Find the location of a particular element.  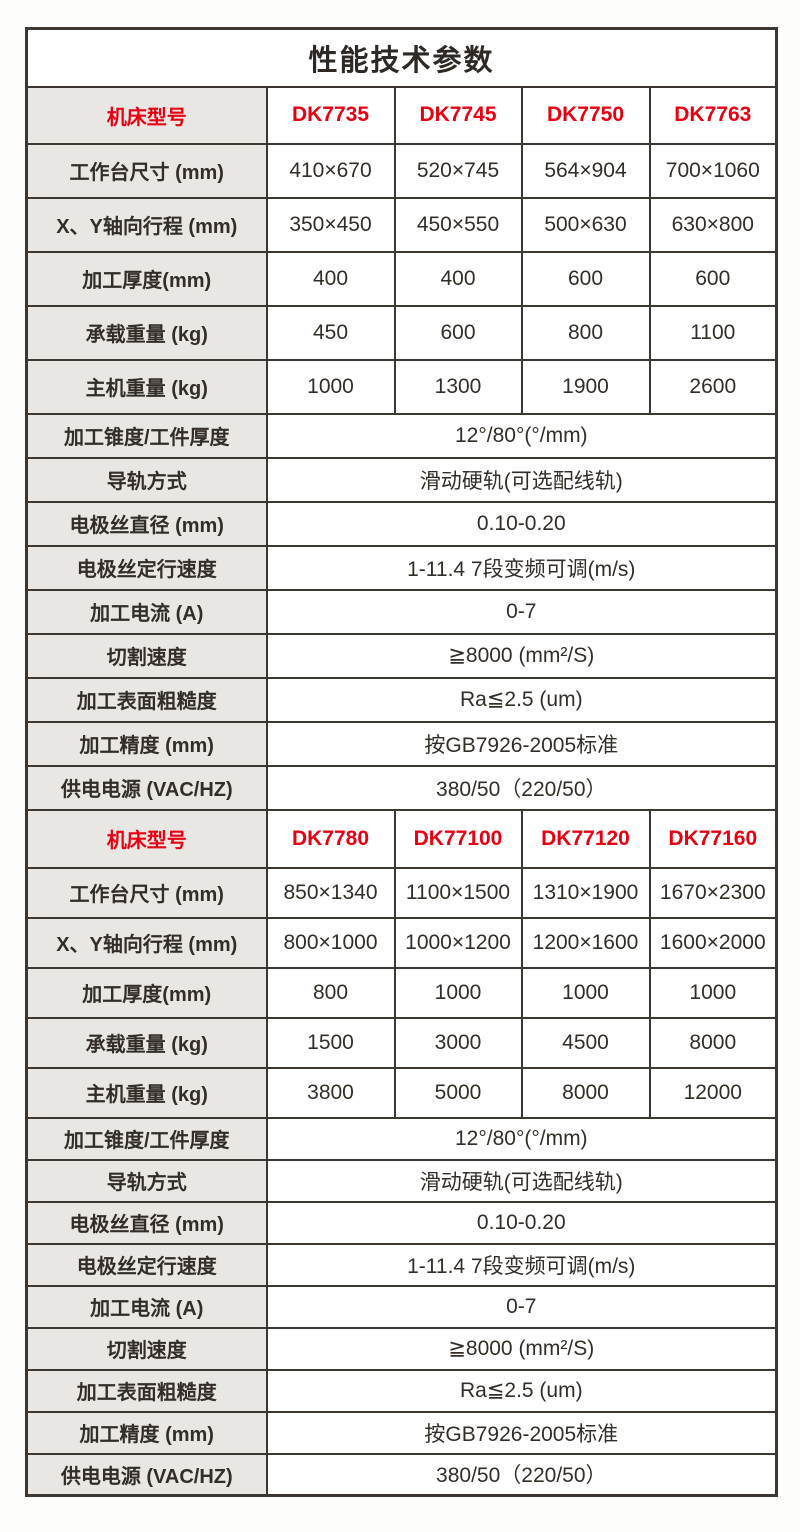

spec-row: 加工厚度(mm) 400 400 600 600 is located at coordinates (401, 278).